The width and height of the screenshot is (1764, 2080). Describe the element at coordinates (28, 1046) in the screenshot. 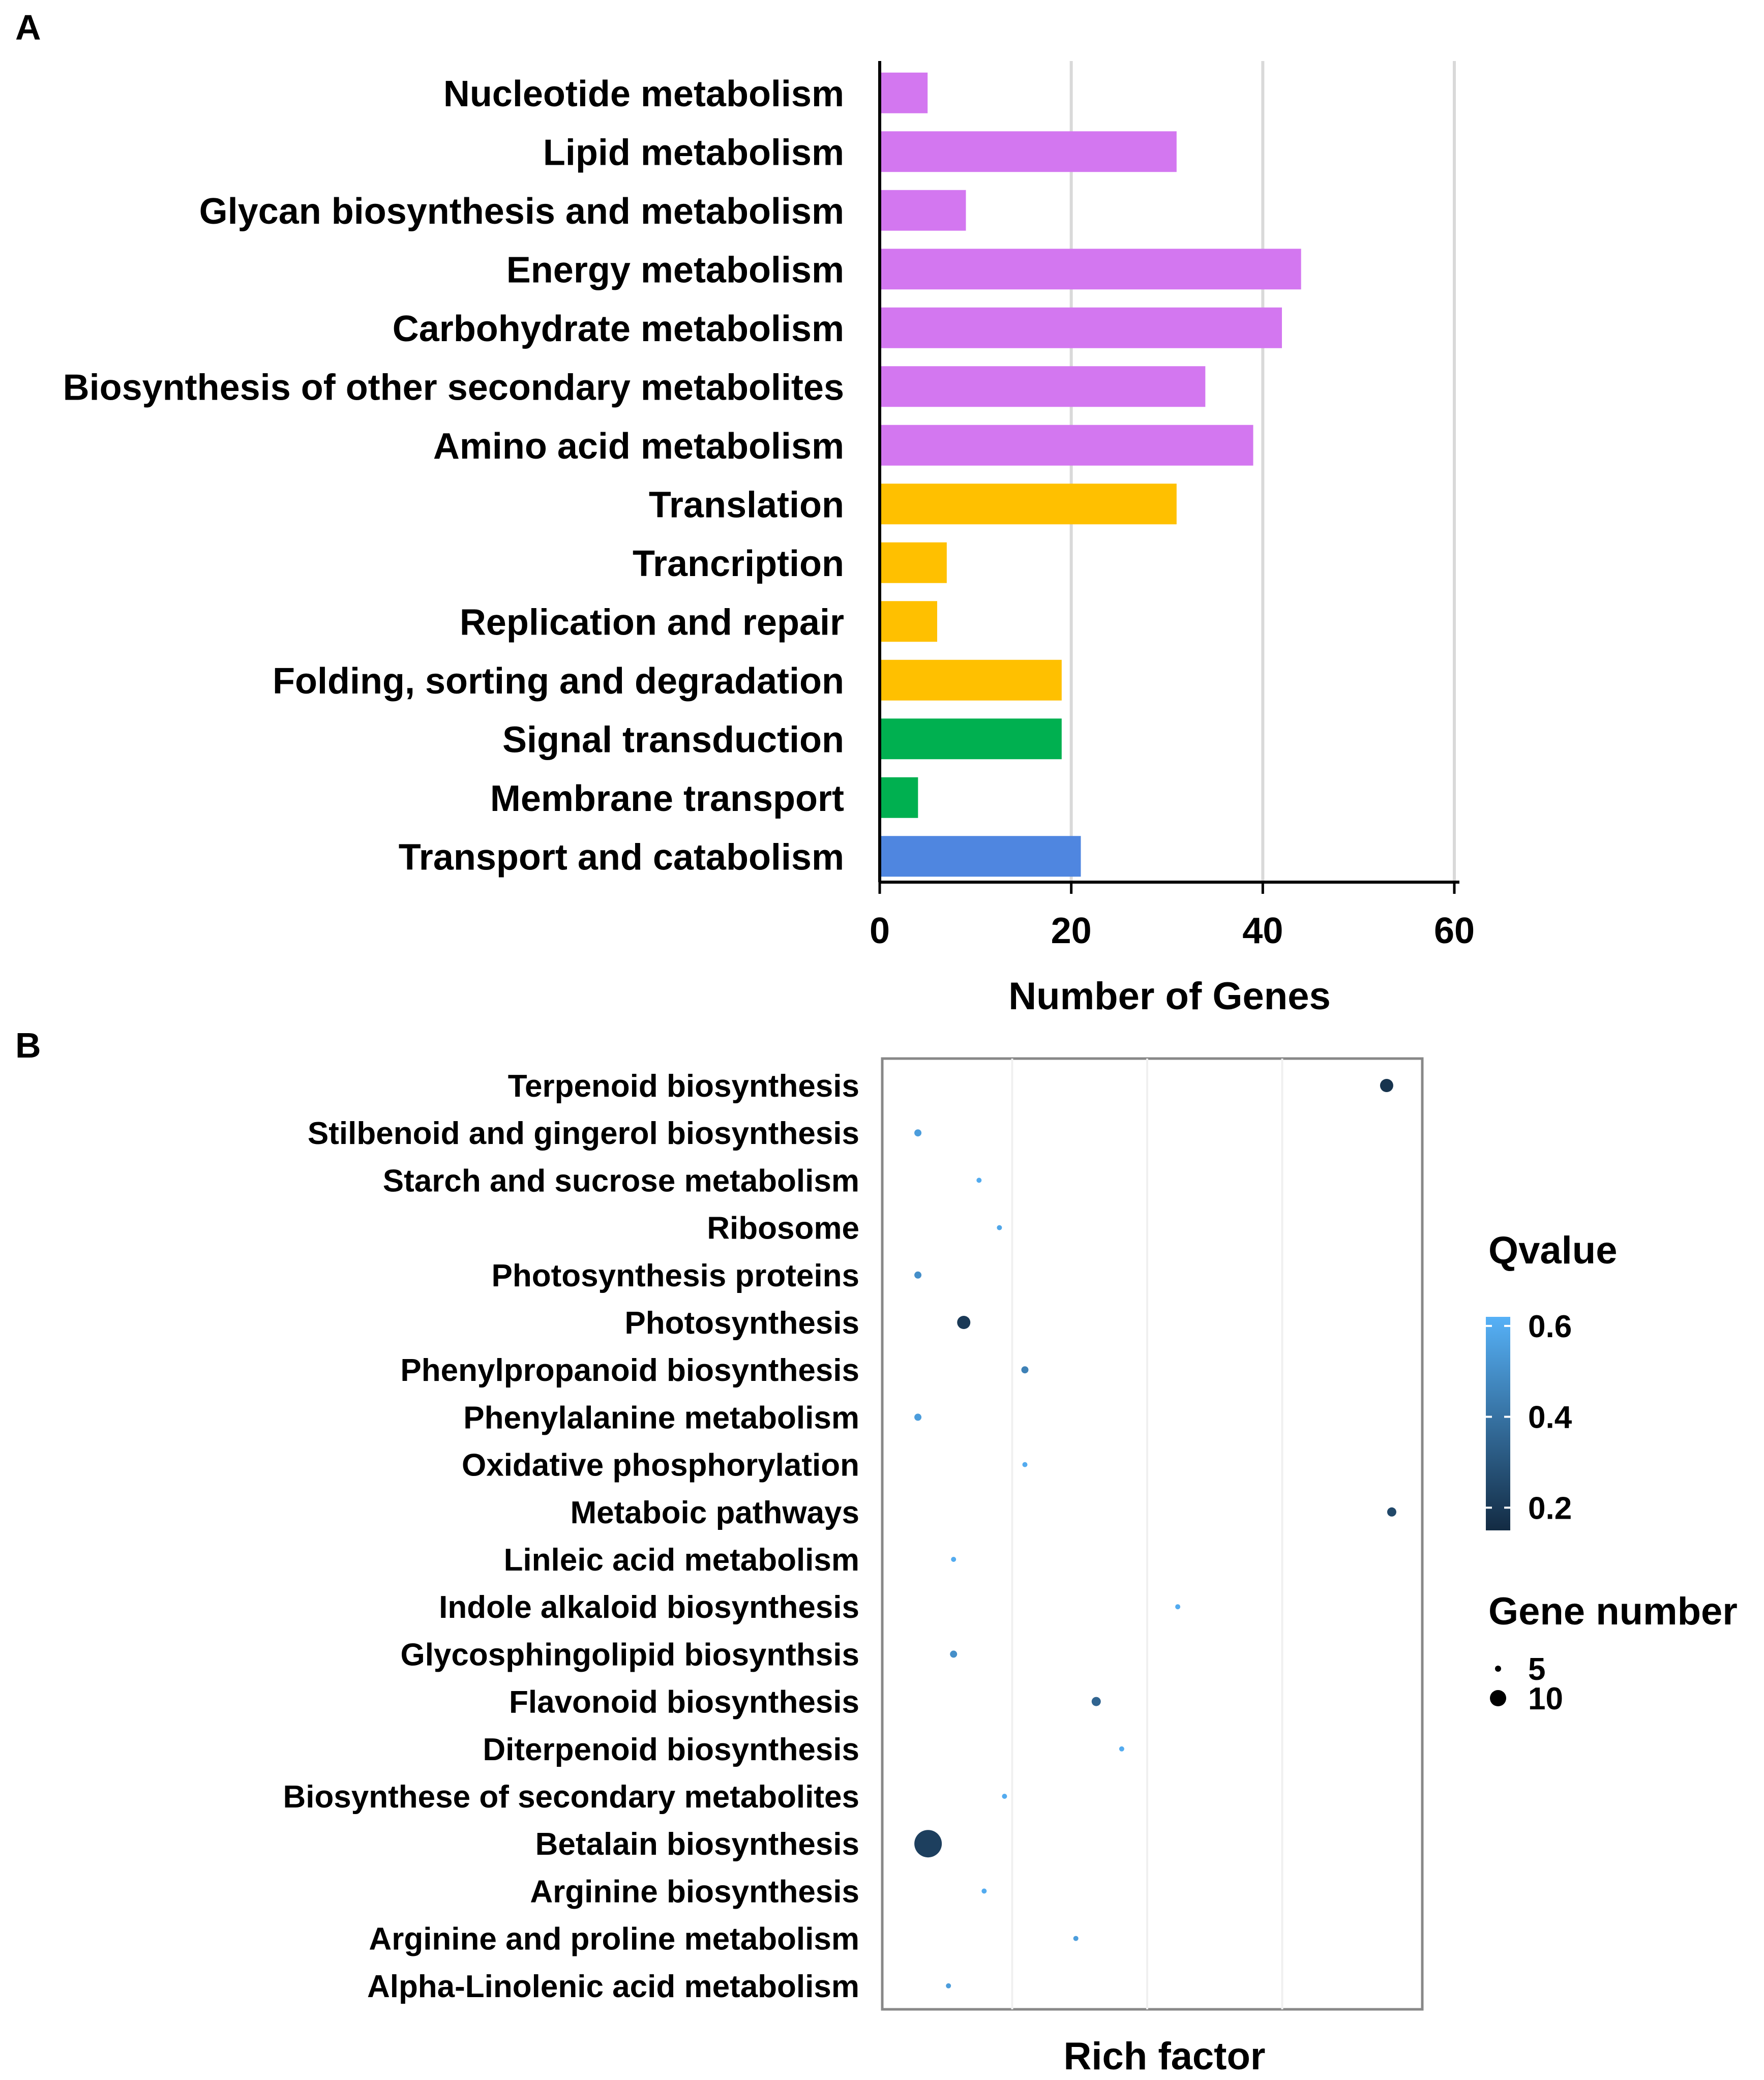

I see `panel-label-b: B` at that location.